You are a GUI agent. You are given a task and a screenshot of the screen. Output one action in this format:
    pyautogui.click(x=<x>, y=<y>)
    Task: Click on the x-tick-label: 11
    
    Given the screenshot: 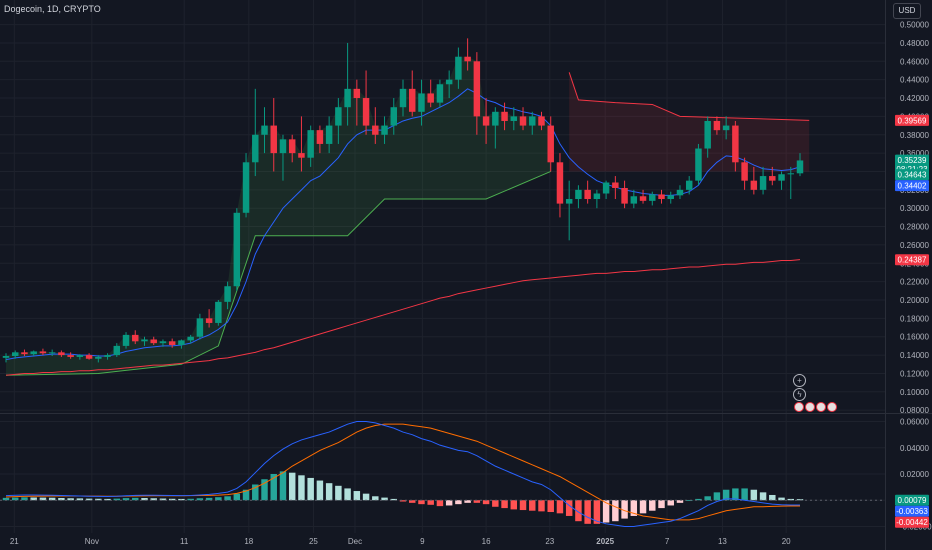 What is the action you would take?
    pyautogui.click(x=184, y=541)
    